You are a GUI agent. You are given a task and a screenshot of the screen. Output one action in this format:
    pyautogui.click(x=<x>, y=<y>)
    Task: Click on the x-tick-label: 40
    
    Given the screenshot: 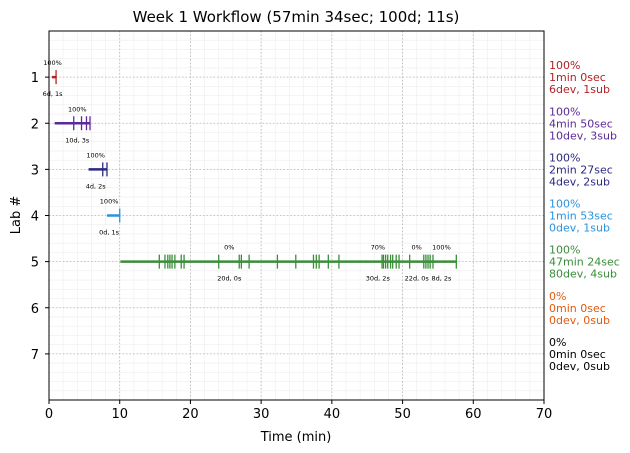 What is the action you would take?
    pyautogui.click(x=332, y=414)
    